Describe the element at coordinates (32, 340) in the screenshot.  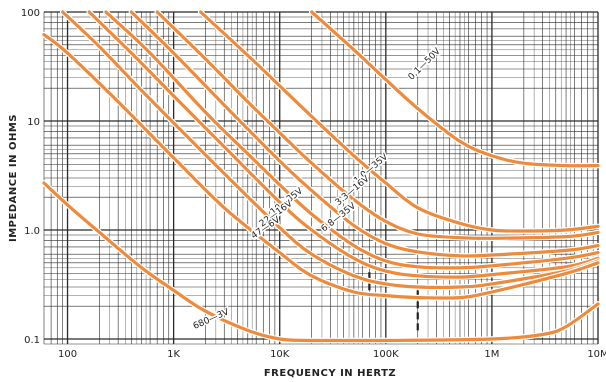
I see `y-tick-label: 0.1` at that location.